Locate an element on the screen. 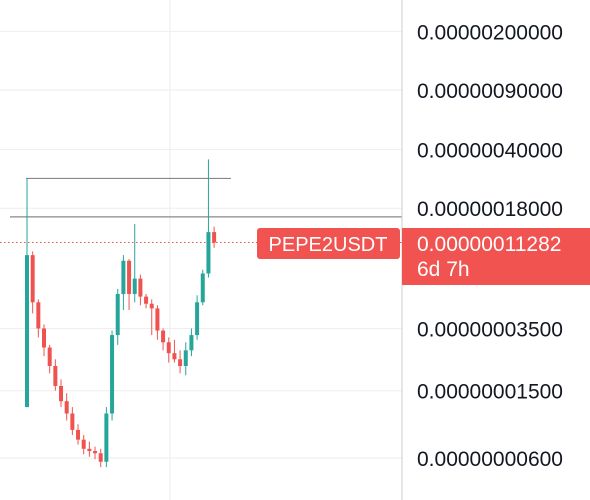 Image resolution: width=590 pixels, height=500 pixels. horizontal-lines is located at coordinates (206, 197).